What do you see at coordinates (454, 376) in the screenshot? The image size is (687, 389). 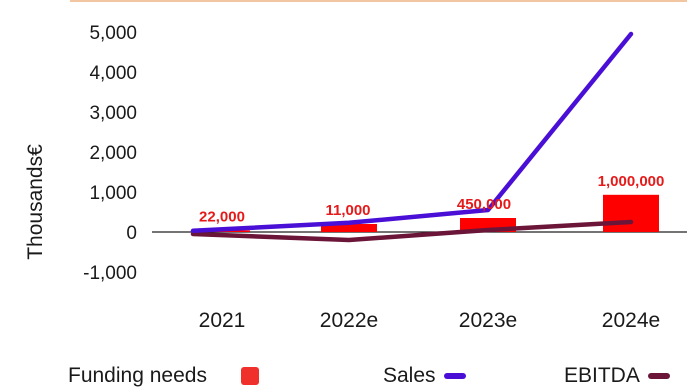 I see `sales-swatch-icon` at bounding box center [454, 376].